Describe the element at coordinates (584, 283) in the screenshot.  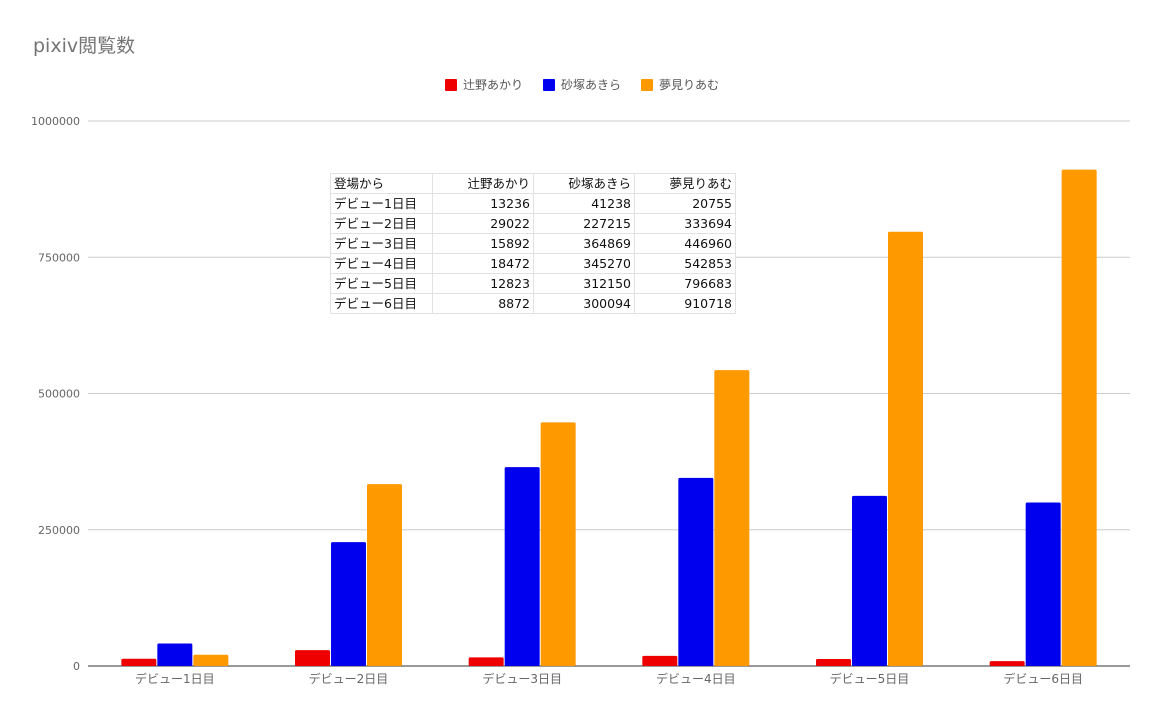
I see `table-cell: 312150` at that location.